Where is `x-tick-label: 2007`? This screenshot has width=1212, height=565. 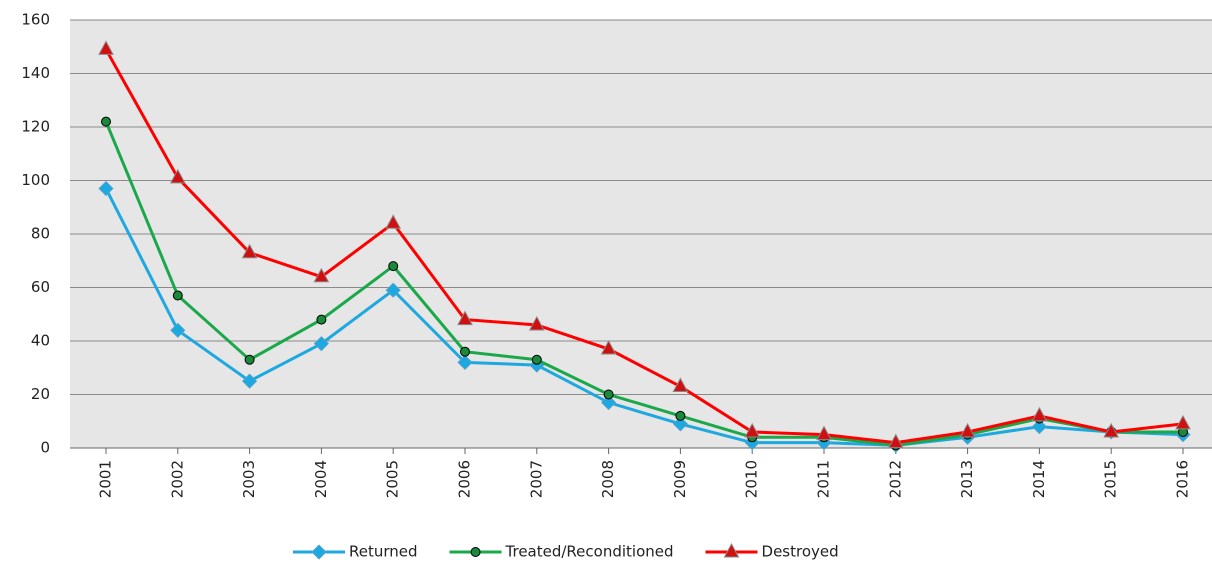 x-tick-label: 2007 is located at coordinates (536, 479).